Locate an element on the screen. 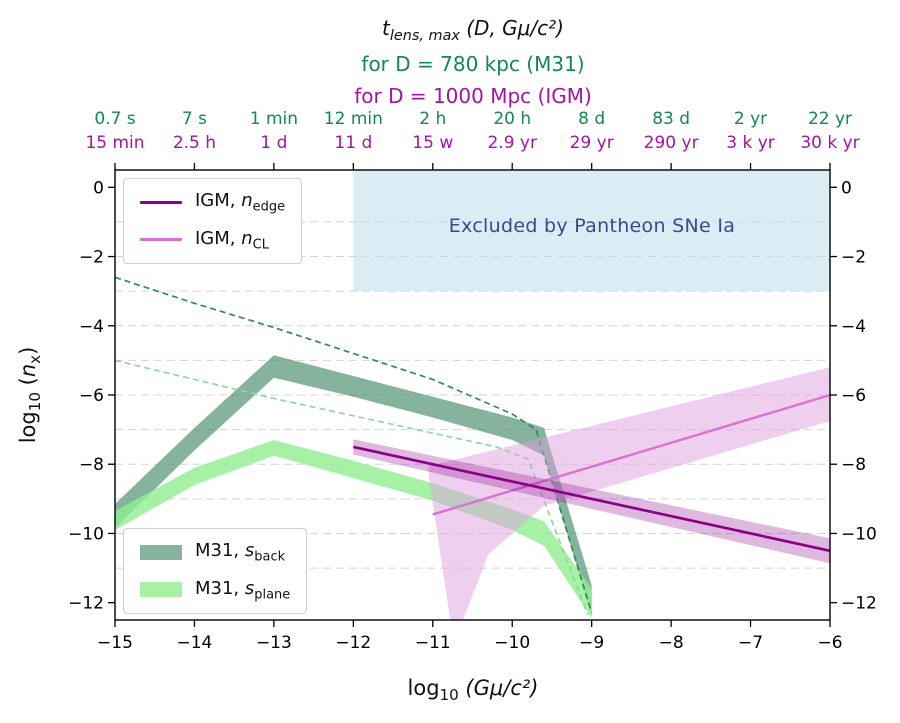 This screenshot has width=900, height=723. top-tick-label-m31: 8 d is located at coordinates (591, 119).